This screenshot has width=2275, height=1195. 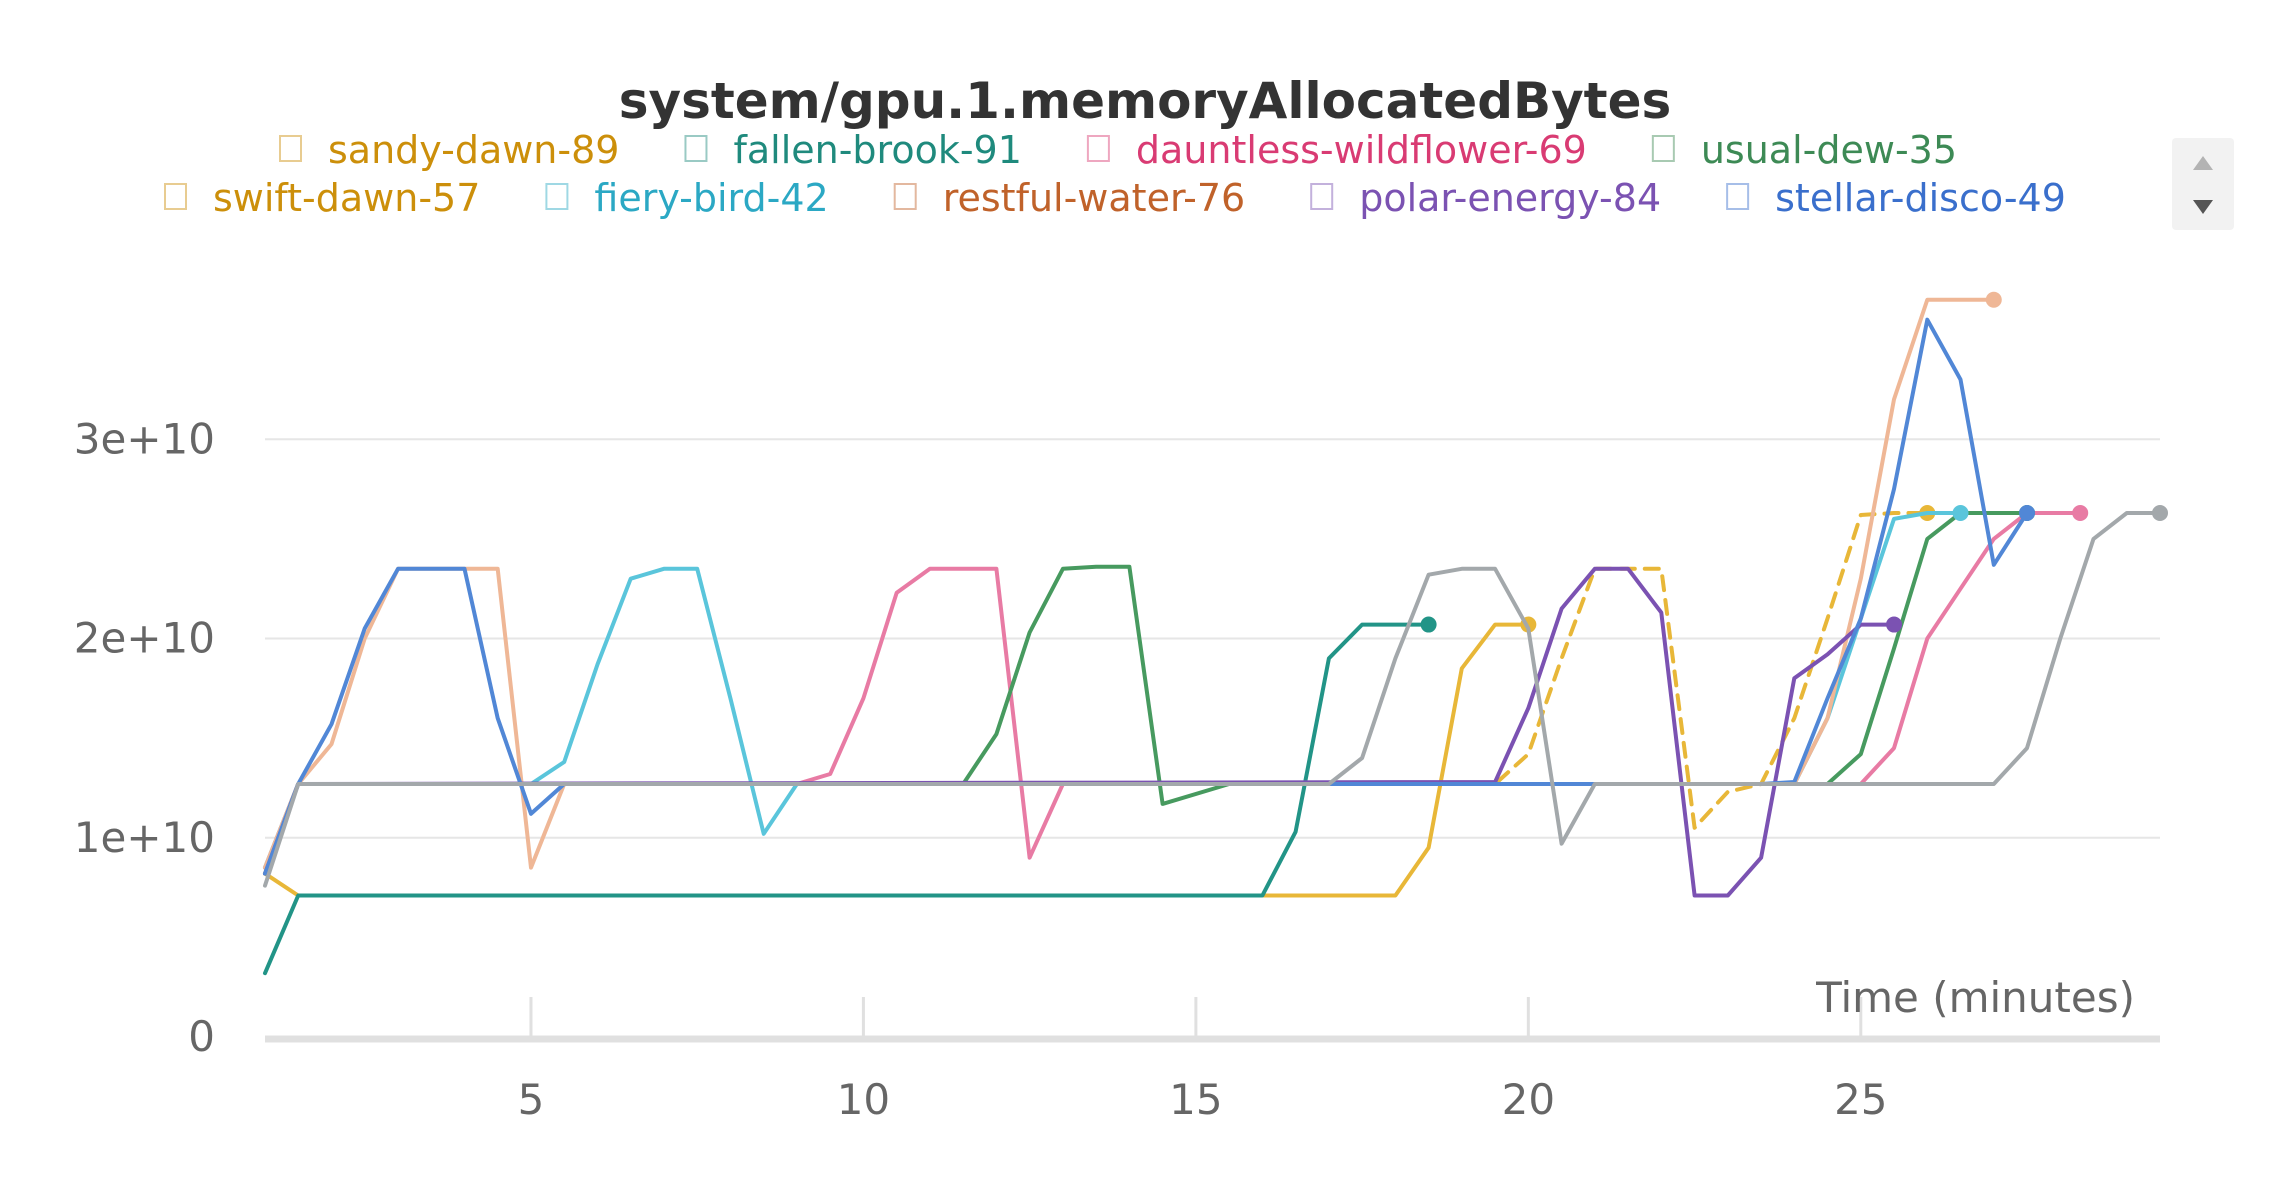 I want to click on legend-label: restful-water-76, so click(x=1094, y=198).